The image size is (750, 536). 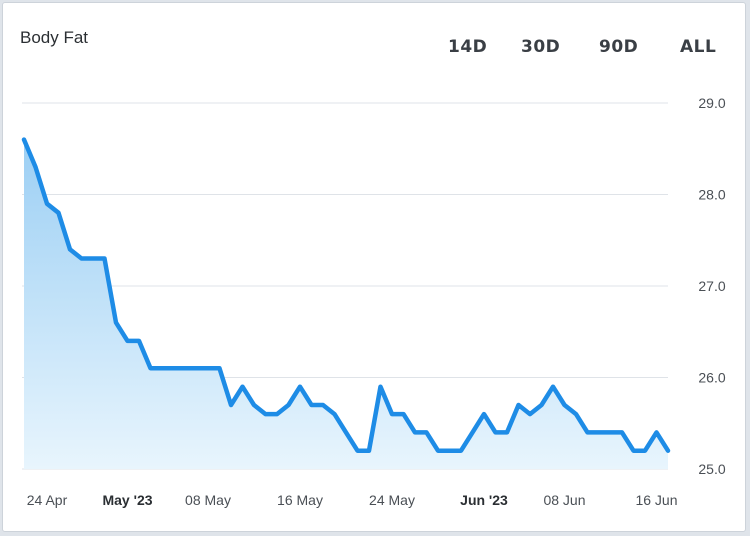 I want to click on range-selector: 14D 30D 90D ALL, so click(x=375, y=49).